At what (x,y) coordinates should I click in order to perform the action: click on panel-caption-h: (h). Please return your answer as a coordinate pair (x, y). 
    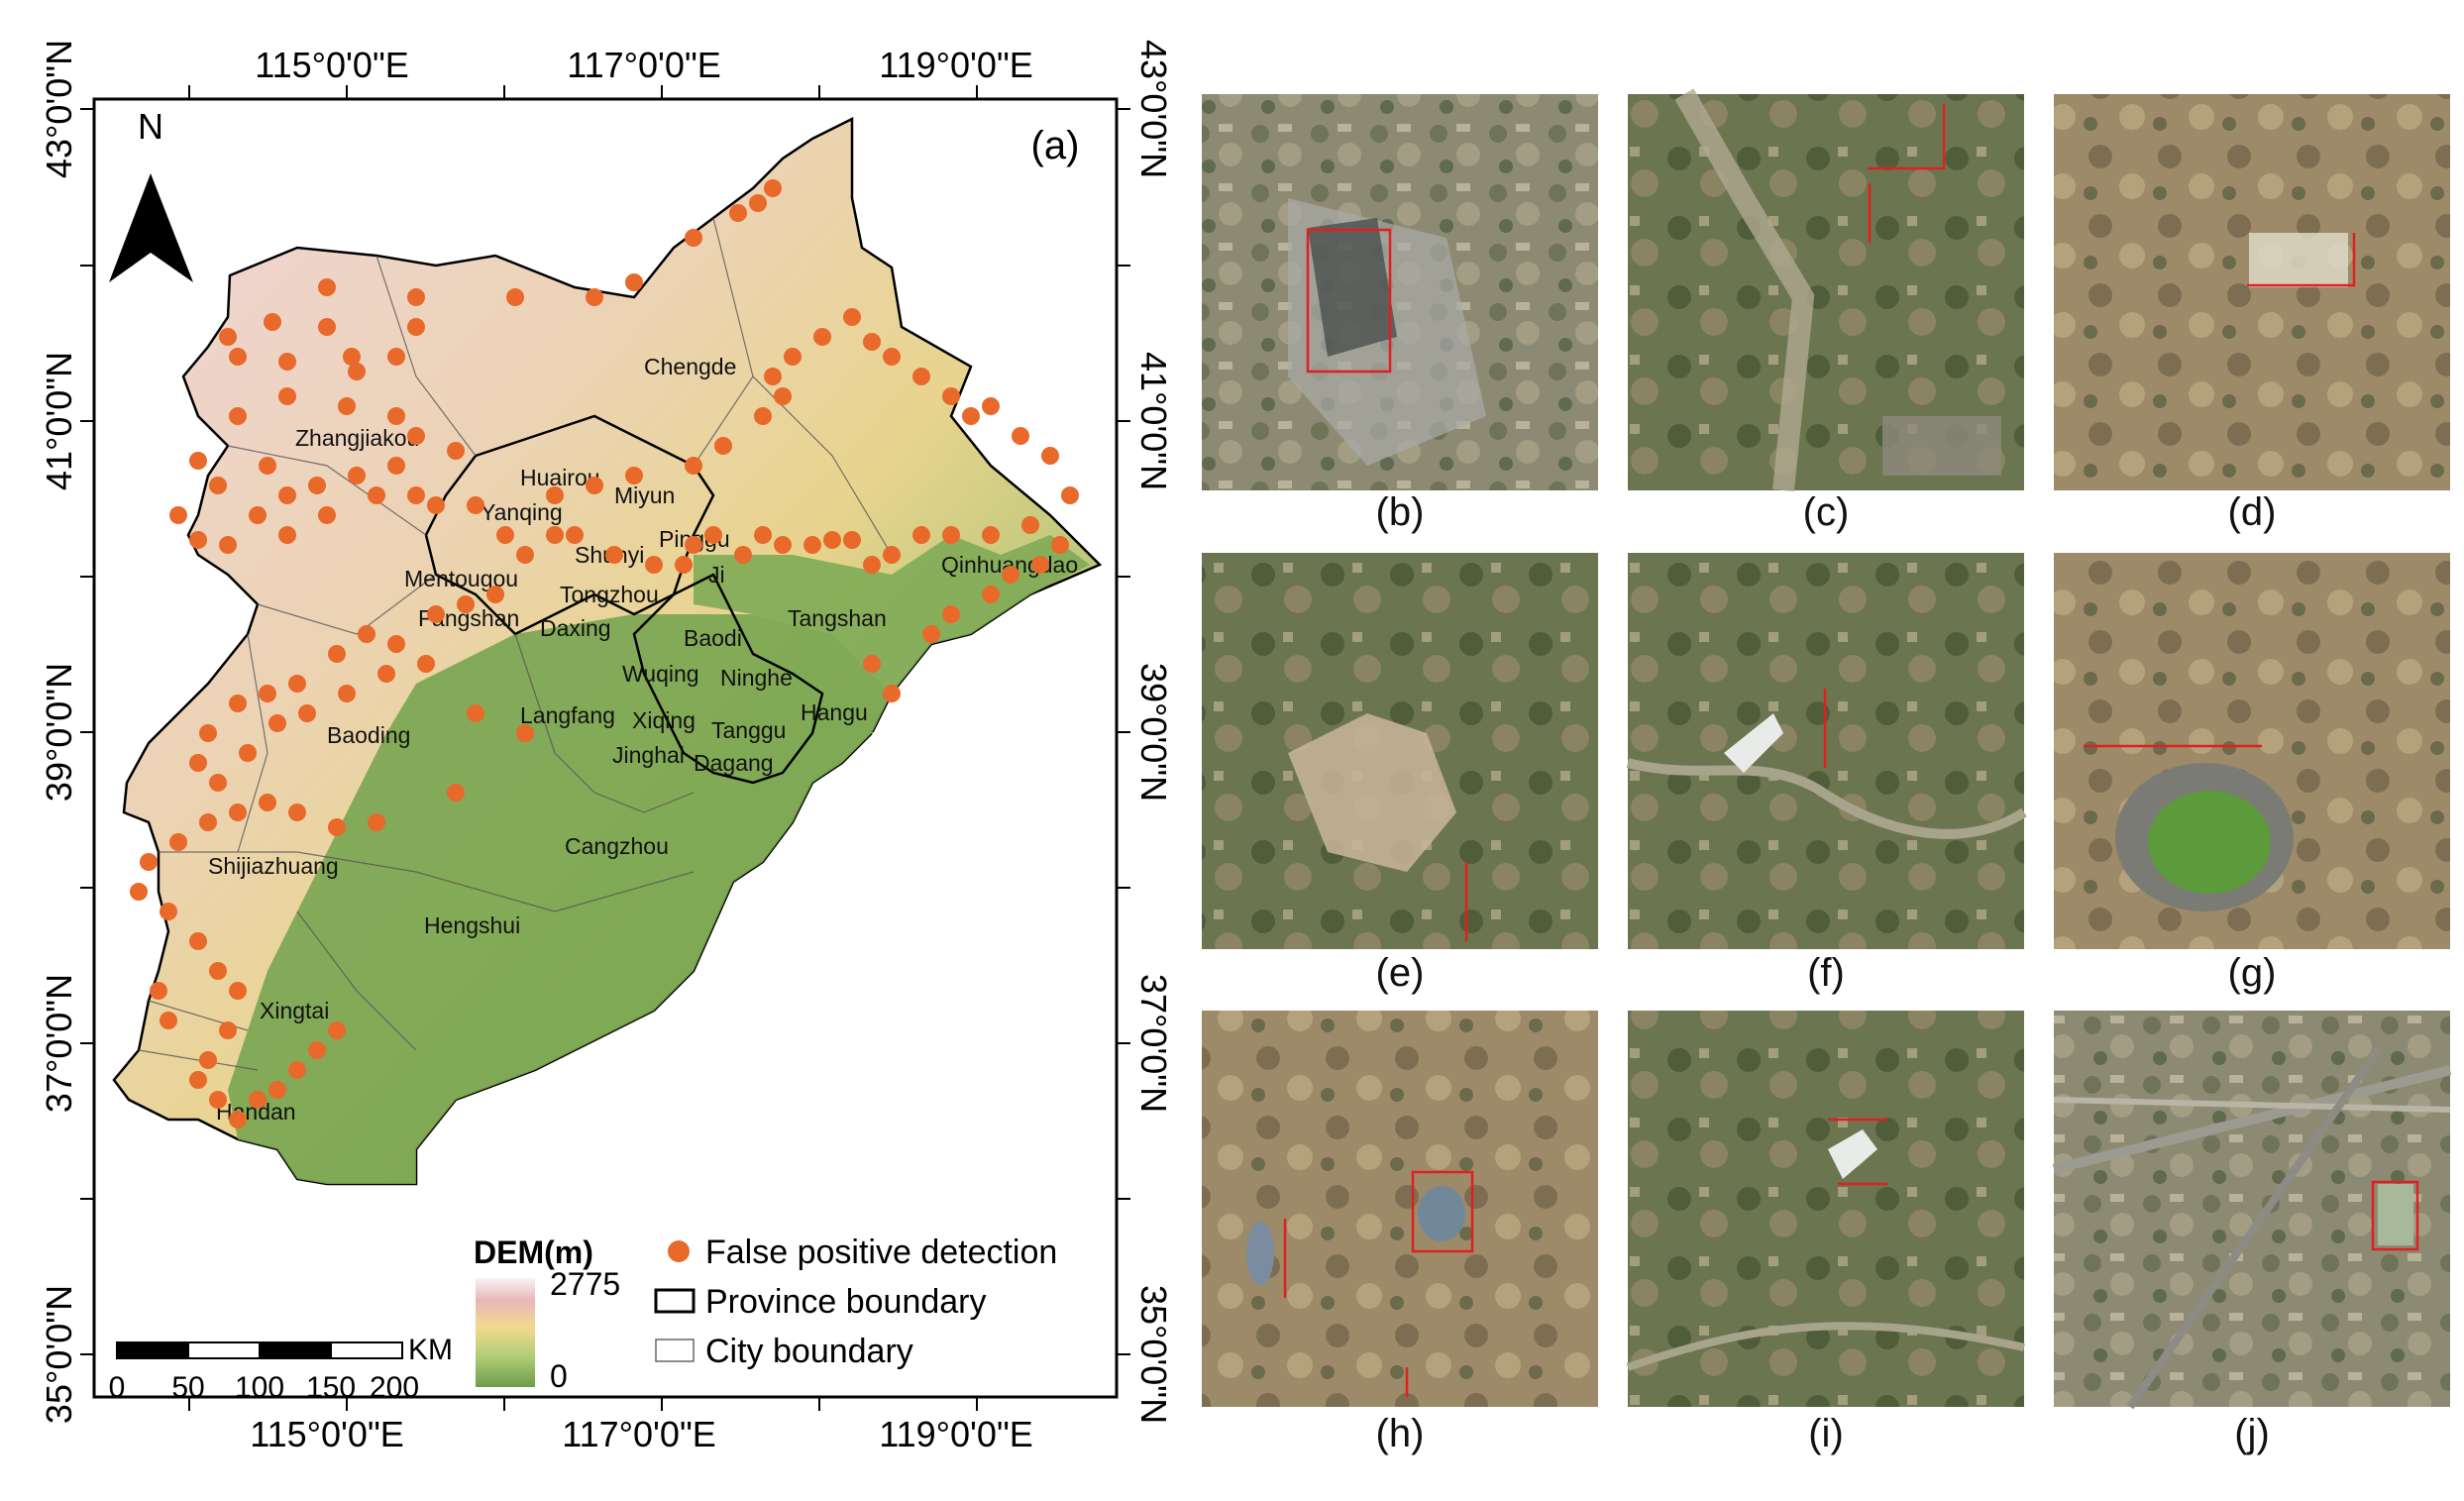
    Looking at the image, I should click on (1400, 1433).